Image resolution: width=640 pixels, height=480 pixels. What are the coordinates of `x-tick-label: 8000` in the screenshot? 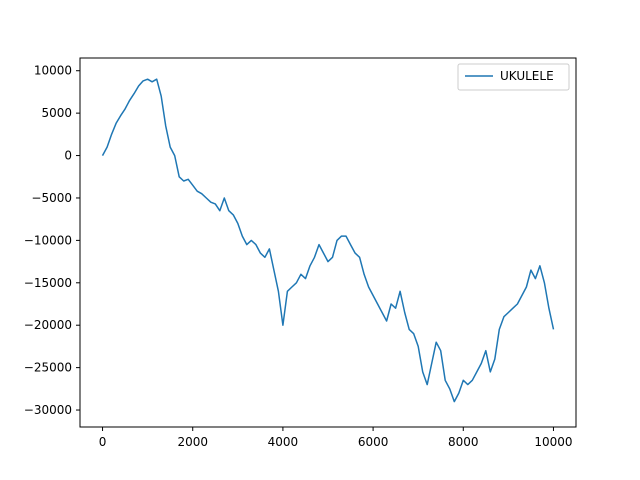 It's located at (463, 442).